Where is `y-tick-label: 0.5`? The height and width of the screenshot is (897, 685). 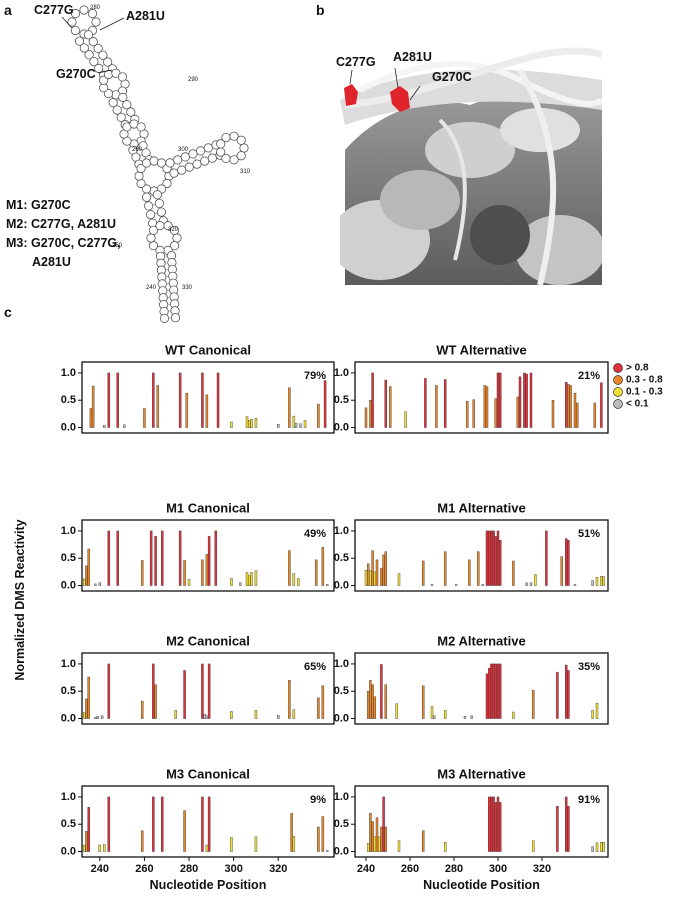
y-tick-label: 0.5 is located at coordinates (68, 558).